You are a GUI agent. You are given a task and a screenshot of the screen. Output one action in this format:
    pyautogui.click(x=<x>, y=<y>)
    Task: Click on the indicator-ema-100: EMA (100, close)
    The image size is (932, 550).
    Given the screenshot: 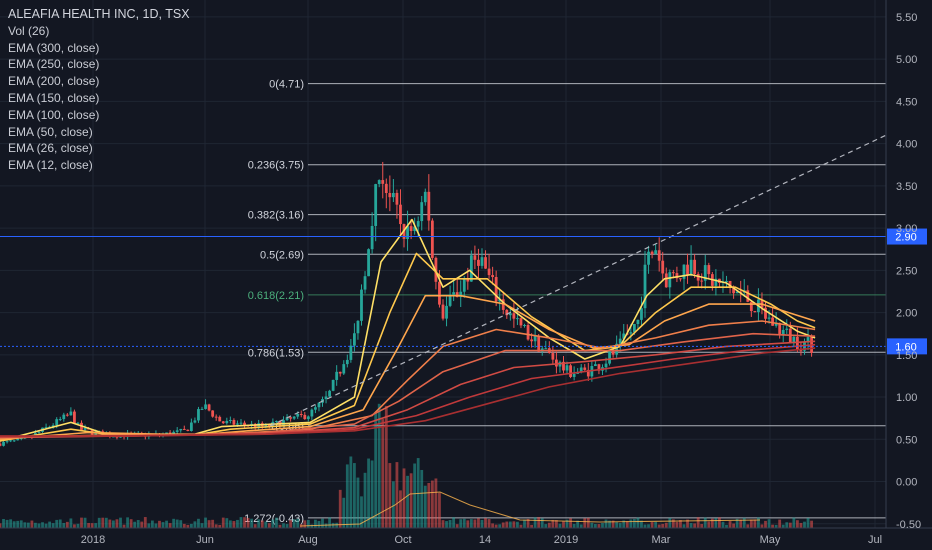 What is the action you would take?
    pyautogui.click(x=54, y=114)
    